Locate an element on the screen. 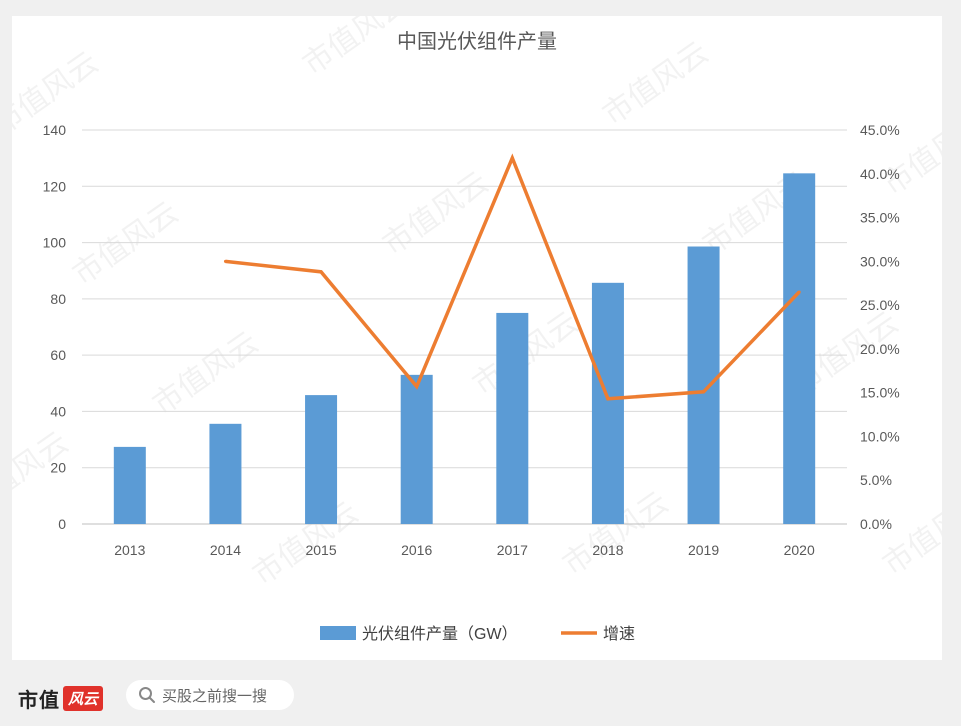  x-tick-label: 2019 is located at coordinates (703, 550).